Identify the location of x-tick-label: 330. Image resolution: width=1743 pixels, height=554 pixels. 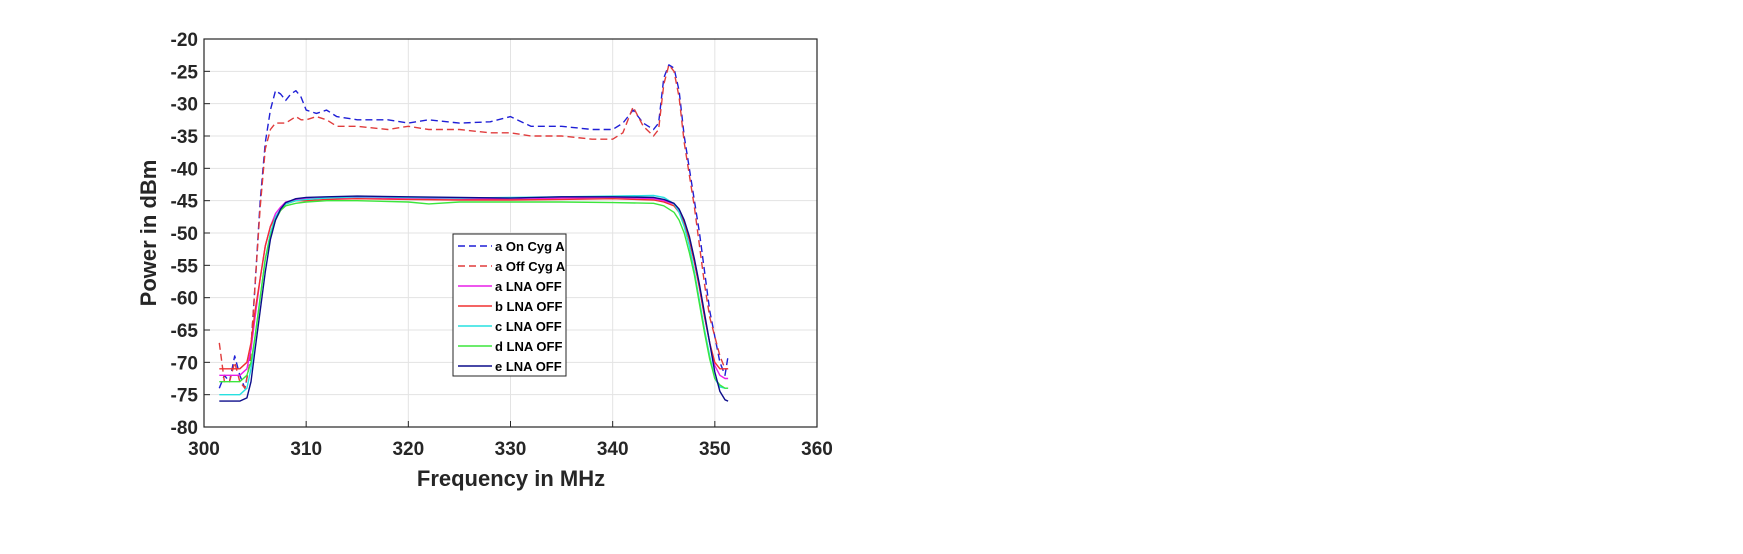
(511, 449).